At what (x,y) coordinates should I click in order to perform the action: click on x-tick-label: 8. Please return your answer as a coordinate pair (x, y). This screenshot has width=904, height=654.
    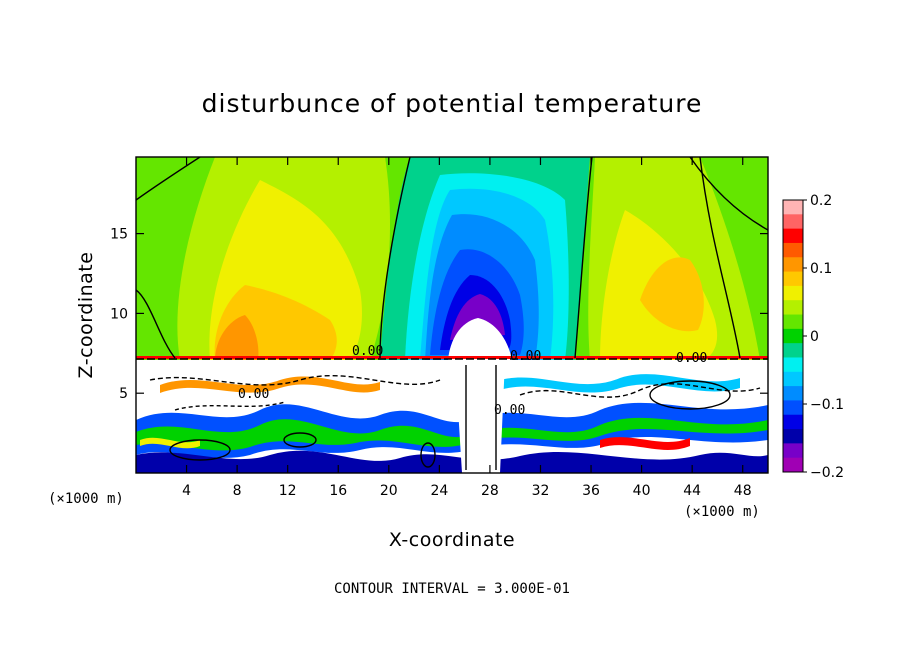
    Looking at the image, I should click on (237, 491).